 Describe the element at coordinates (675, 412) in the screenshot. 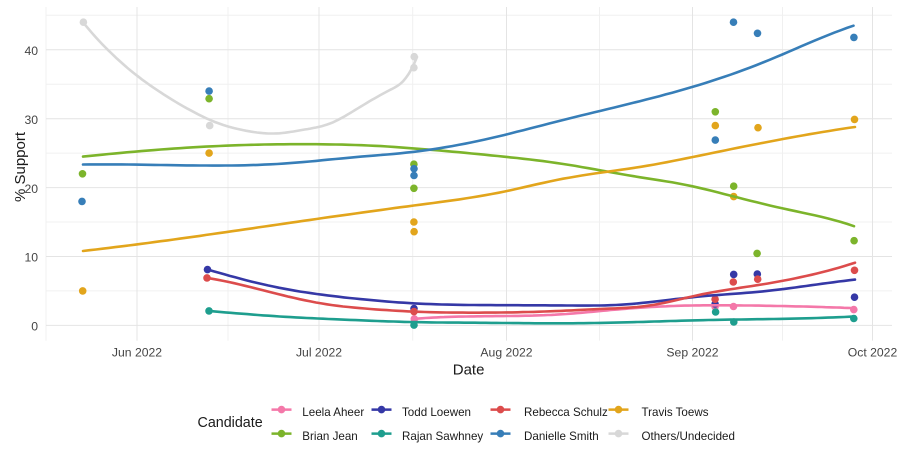

I see `svg-text: Travis Toews` at that location.